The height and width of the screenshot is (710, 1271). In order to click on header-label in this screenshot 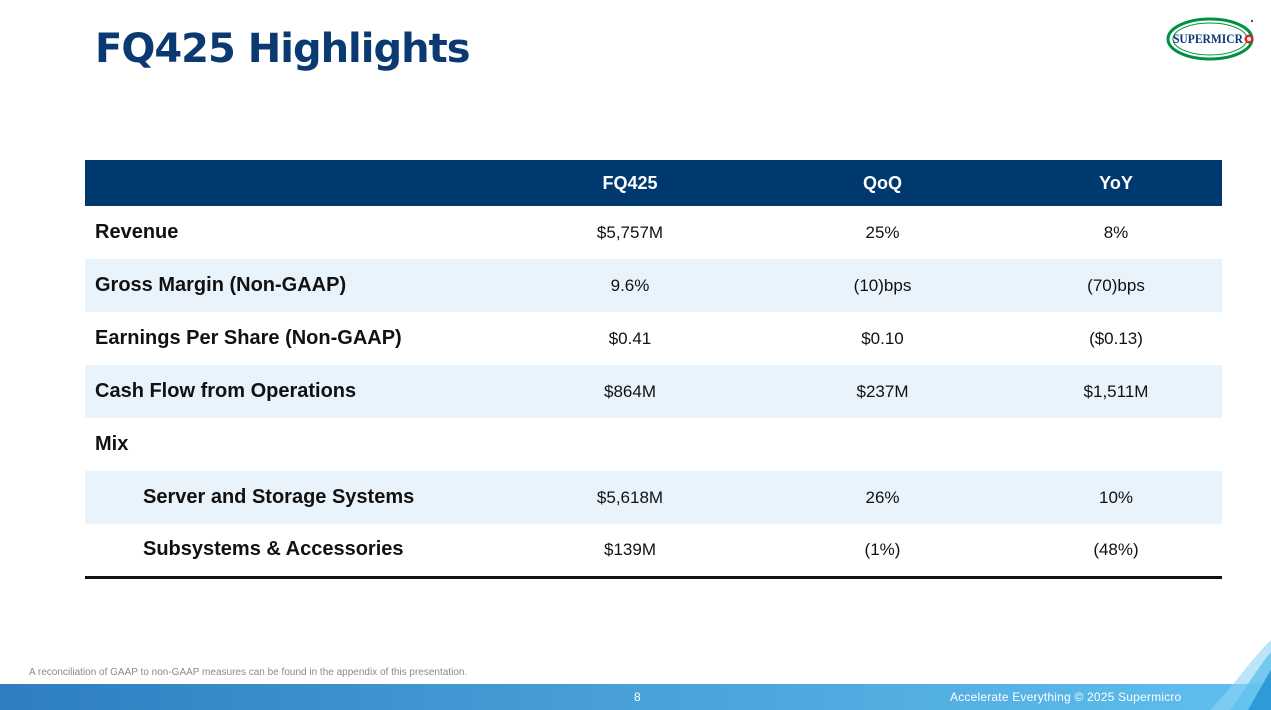, I will do `click(295, 183)`.